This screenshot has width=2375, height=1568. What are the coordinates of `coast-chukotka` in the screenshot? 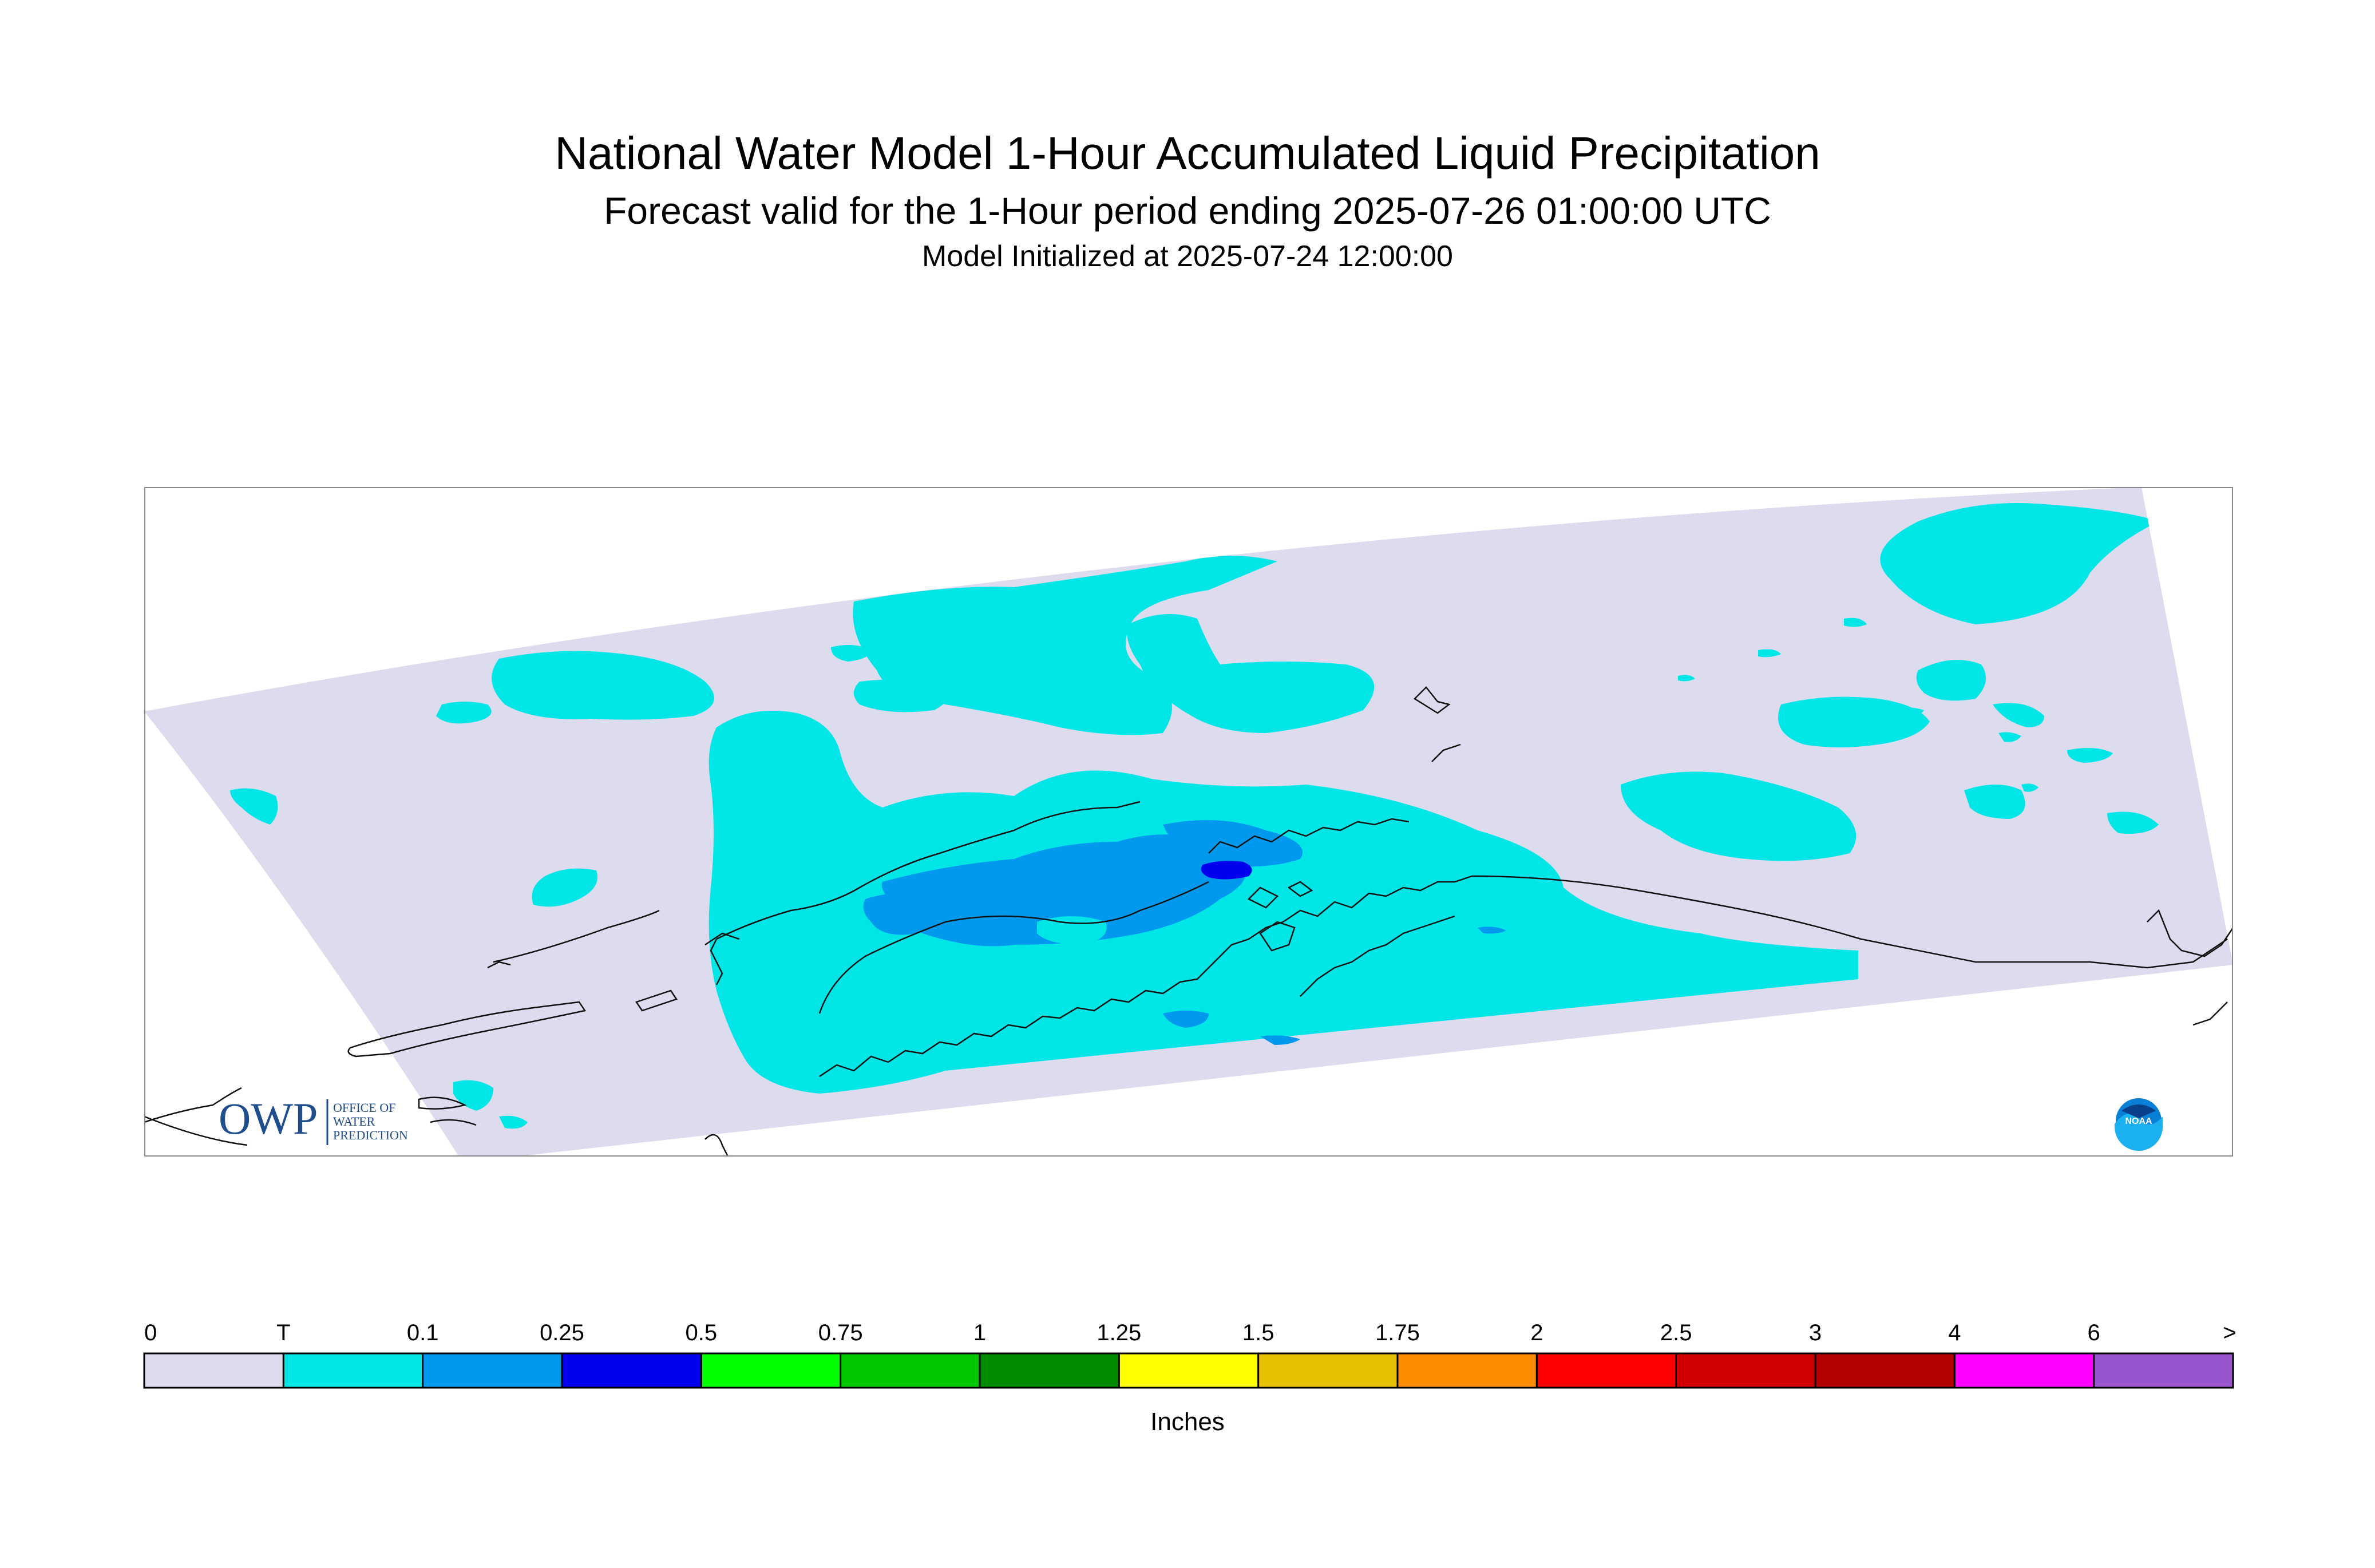 It's located at (442, 1103).